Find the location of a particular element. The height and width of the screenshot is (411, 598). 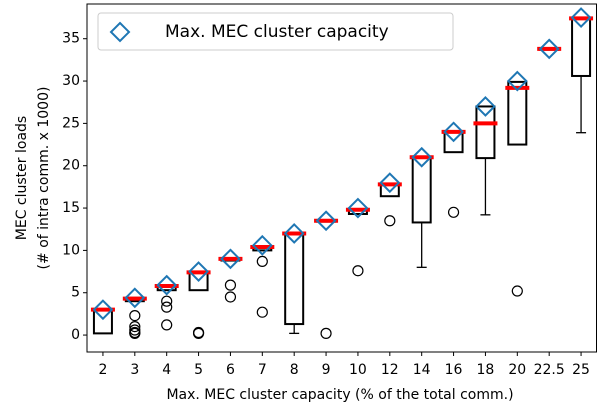

x-tick-label: 8 is located at coordinates (294, 370).